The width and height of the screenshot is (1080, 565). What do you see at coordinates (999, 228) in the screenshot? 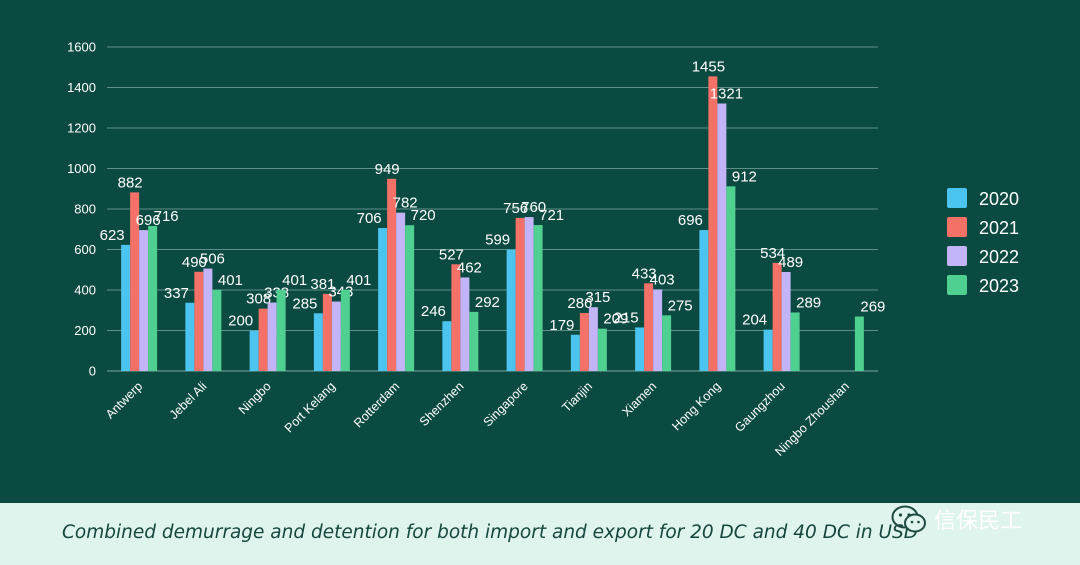
I see `legend-label: 2021` at bounding box center [999, 228].